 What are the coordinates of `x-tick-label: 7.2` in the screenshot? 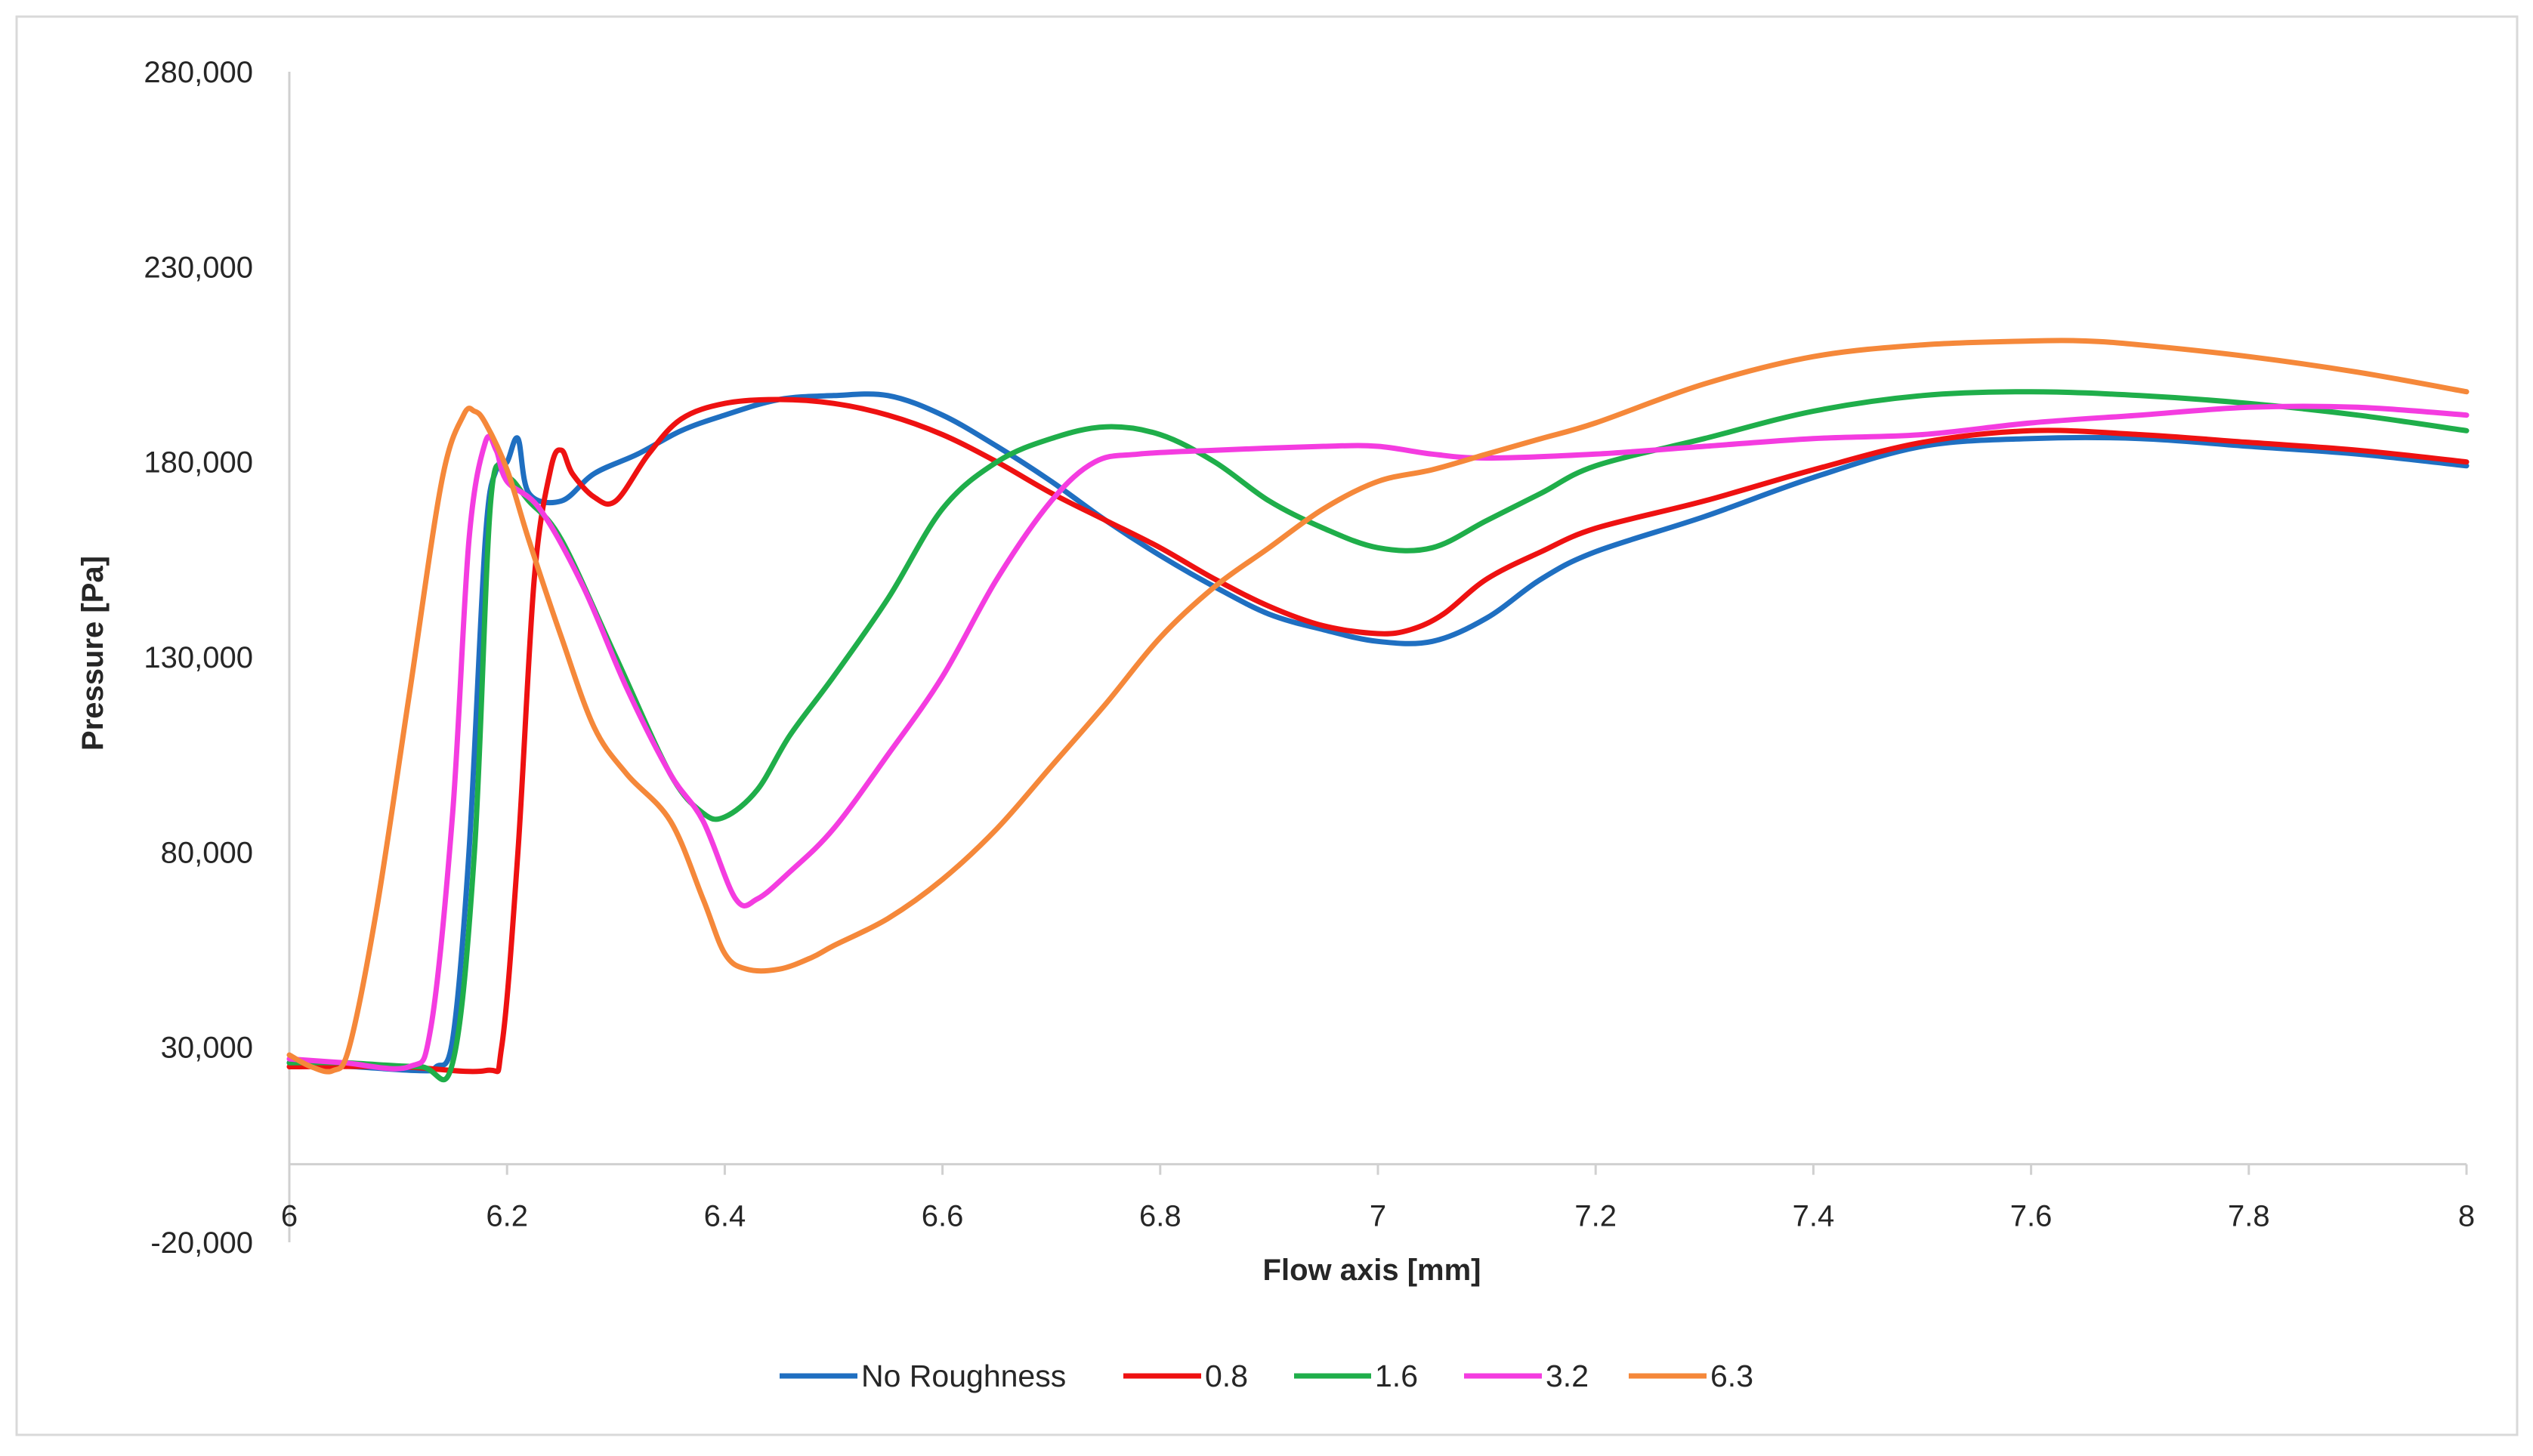 It's located at (1595, 1216).